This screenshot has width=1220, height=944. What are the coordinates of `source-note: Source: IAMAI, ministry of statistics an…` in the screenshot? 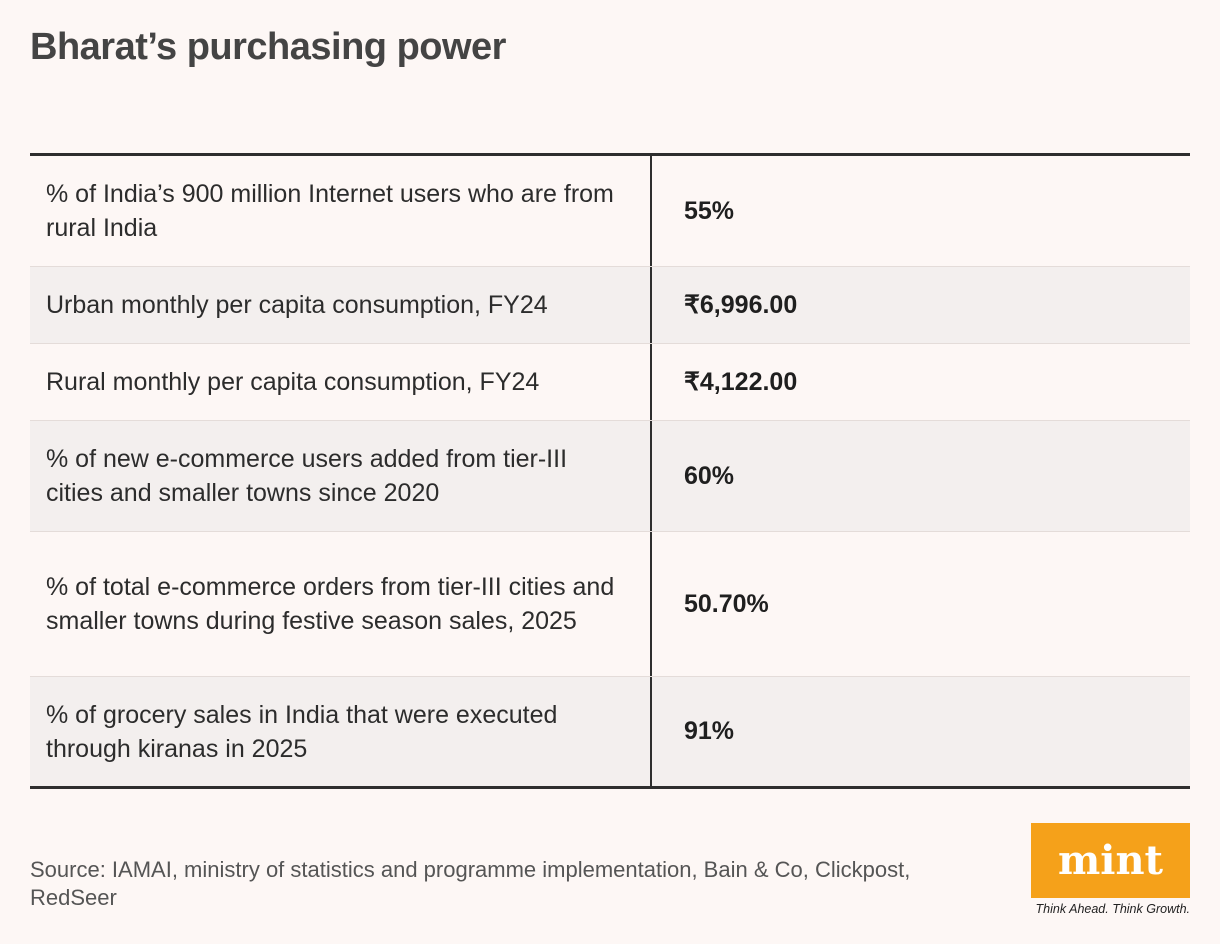 It's located at (470, 883).